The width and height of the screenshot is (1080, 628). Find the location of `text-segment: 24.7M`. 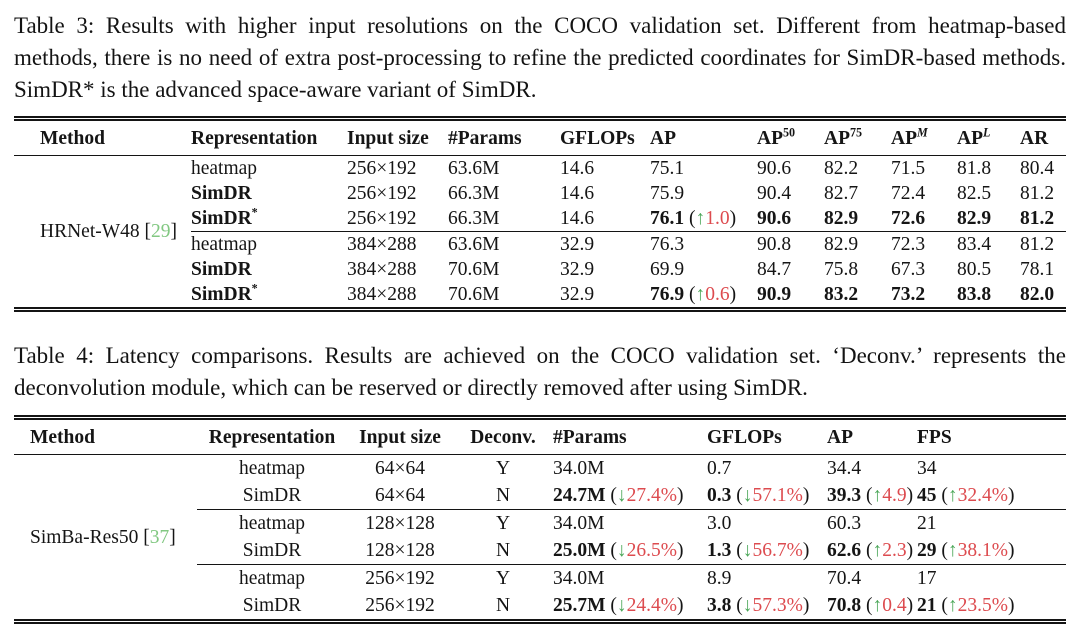

text-segment: 24.7M is located at coordinates (579, 495).